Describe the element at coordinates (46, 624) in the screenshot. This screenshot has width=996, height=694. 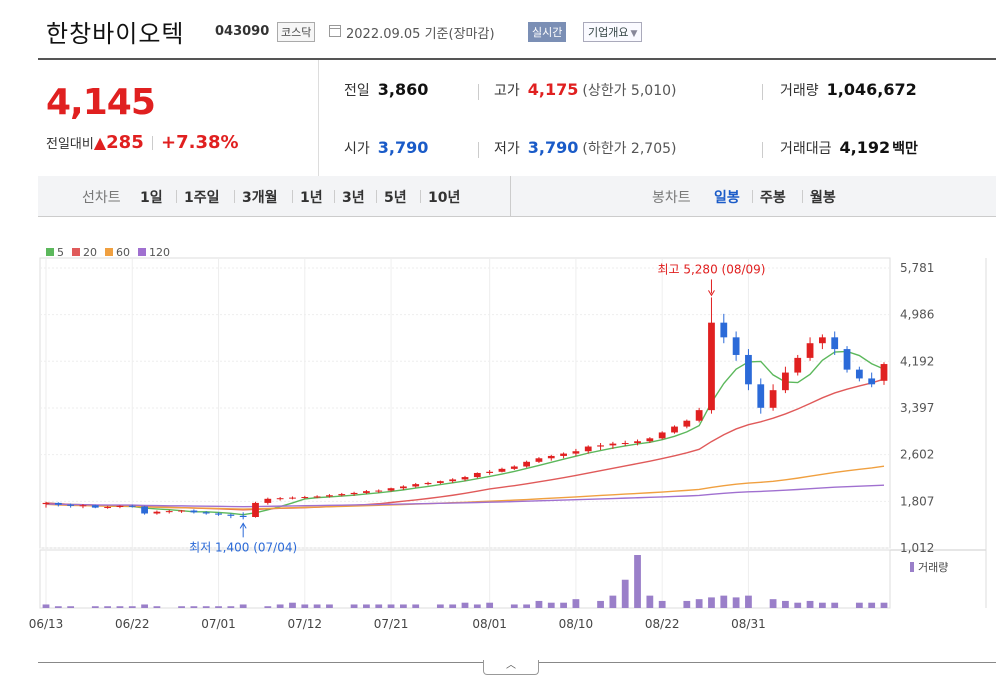
I see `x-tick-label: 06/13` at that location.